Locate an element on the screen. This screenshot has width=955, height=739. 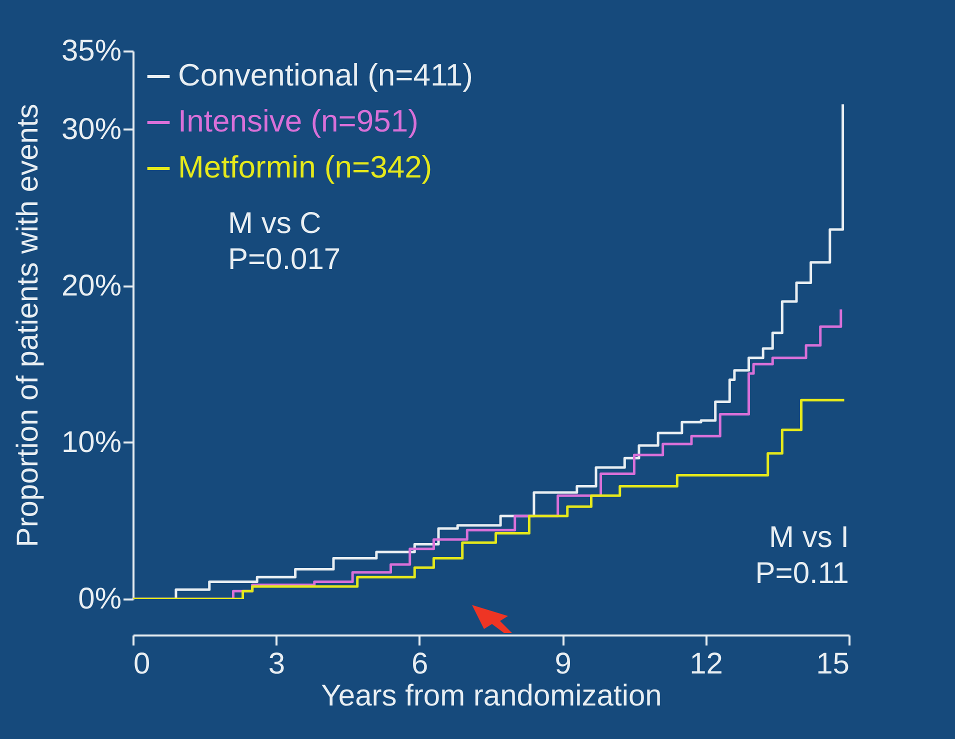
x-tick-label: 12 is located at coordinates (706, 664).